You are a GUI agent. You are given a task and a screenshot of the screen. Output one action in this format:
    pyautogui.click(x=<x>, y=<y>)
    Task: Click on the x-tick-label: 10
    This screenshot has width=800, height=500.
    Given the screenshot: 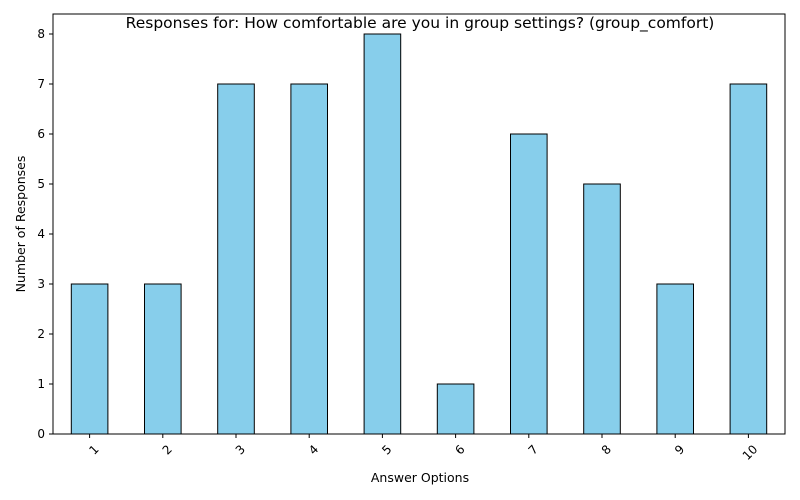 What is the action you would take?
    pyautogui.click(x=750, y=452)
    